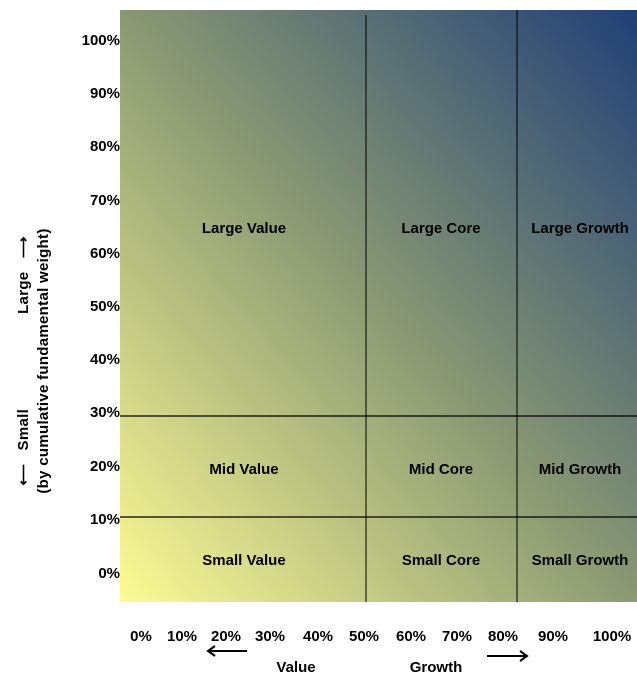  I want to click on x-tick-label: 100%, so click(612, 636).